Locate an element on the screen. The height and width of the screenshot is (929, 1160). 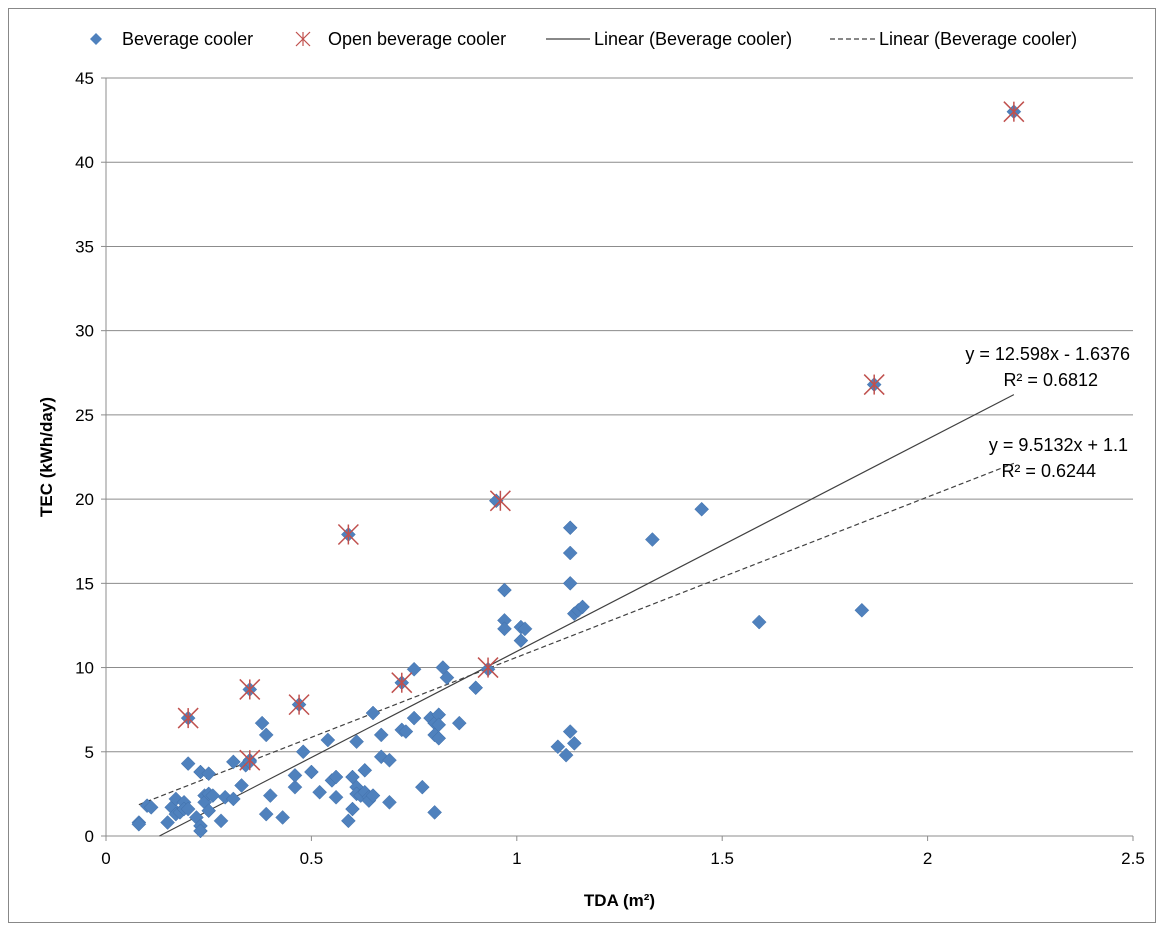
y-tick-label: 40 is located at coordinates (84, 162).